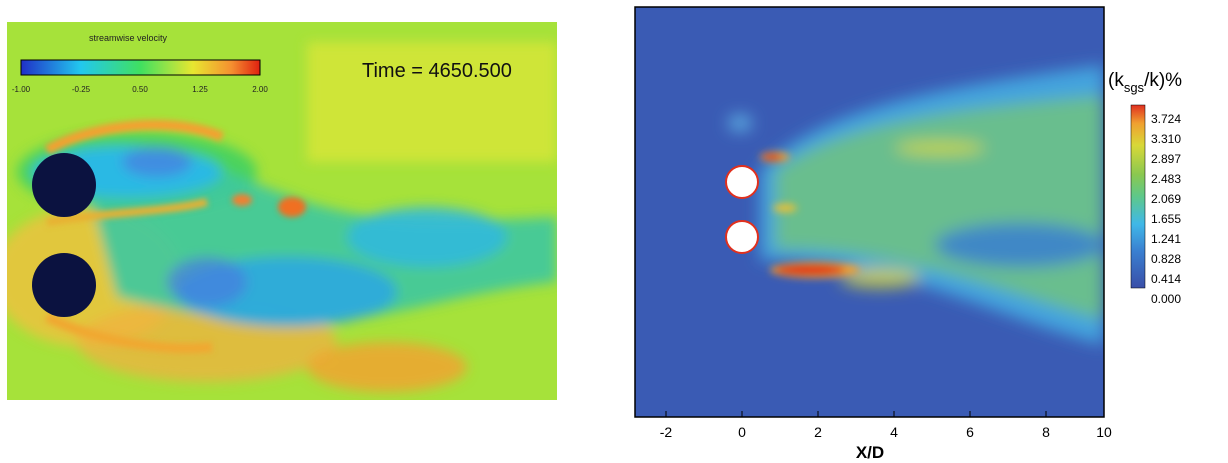  I want to click on x-tick-label: 2, so click(818, 432).